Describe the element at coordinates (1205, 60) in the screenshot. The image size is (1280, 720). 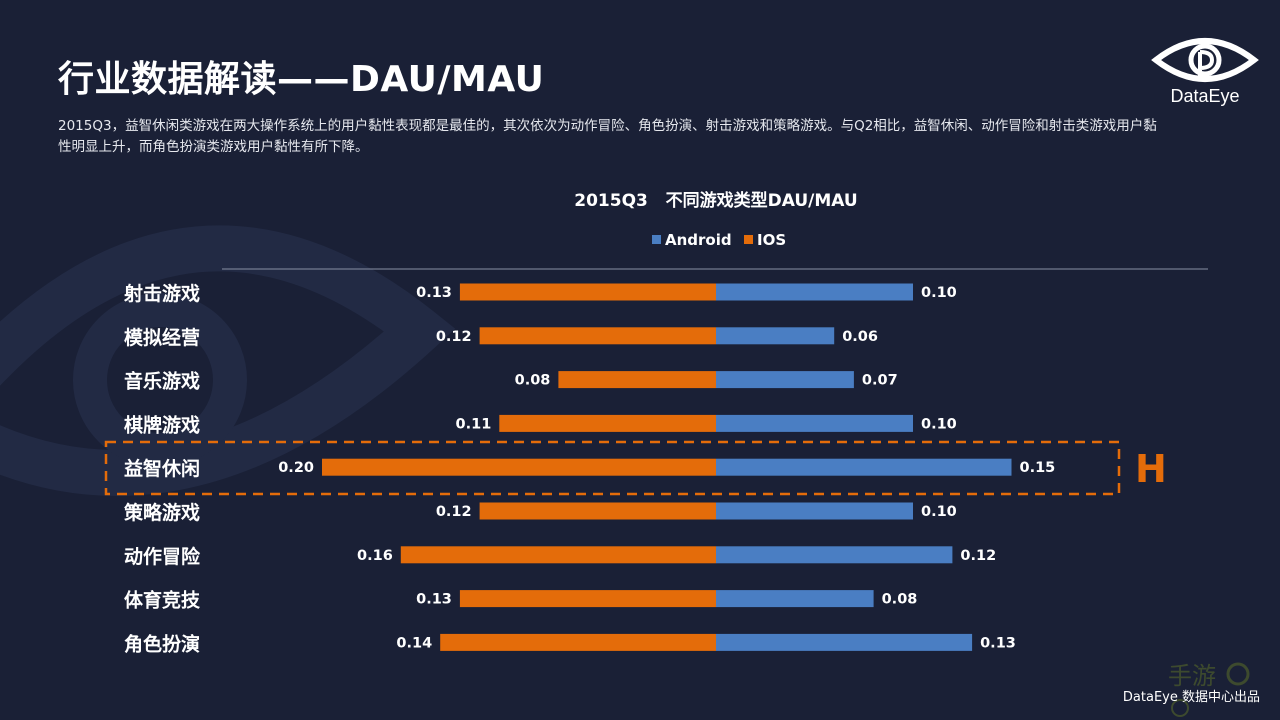
I see `dataeye-logo-icon` at that location.